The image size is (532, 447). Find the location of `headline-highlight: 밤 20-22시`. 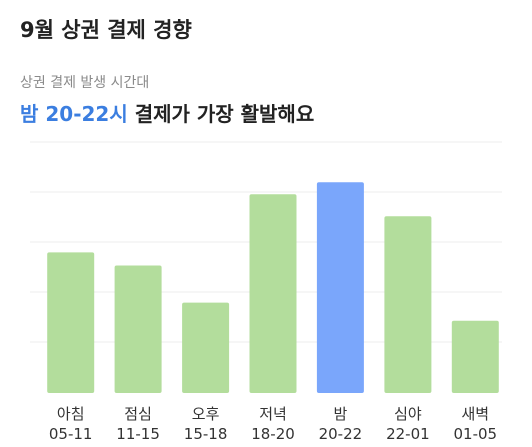

headline-highlight: 밤 20-22시 is located at coordinates (74, 114).